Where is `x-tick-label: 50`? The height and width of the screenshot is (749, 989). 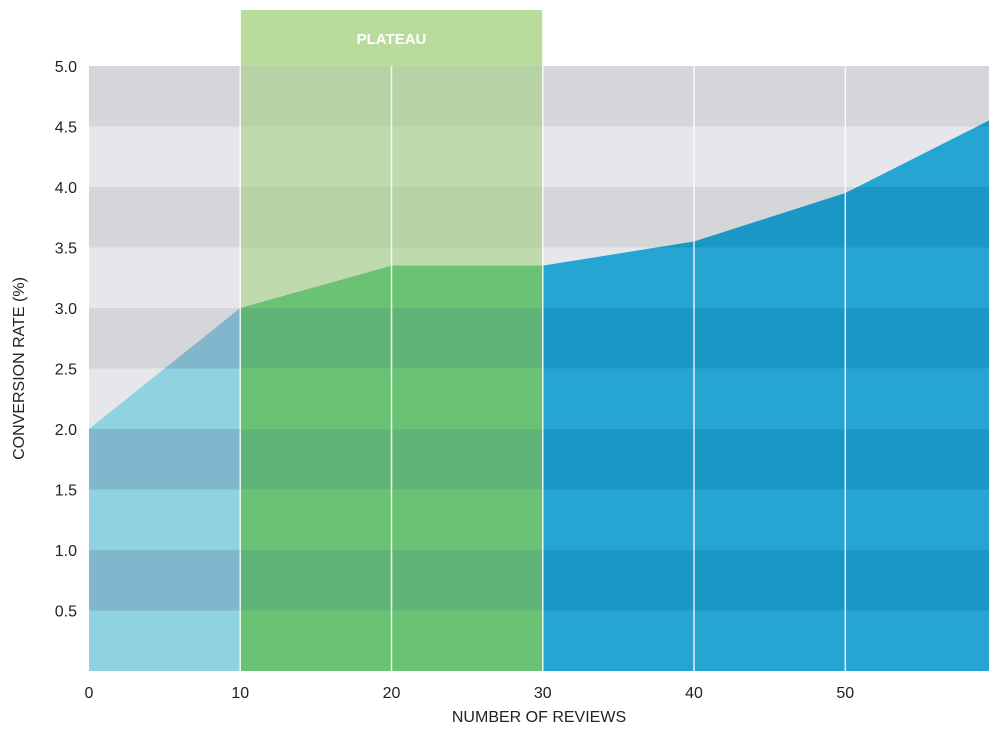 x-tick-label: 50 is located at coordinates (845, 693).